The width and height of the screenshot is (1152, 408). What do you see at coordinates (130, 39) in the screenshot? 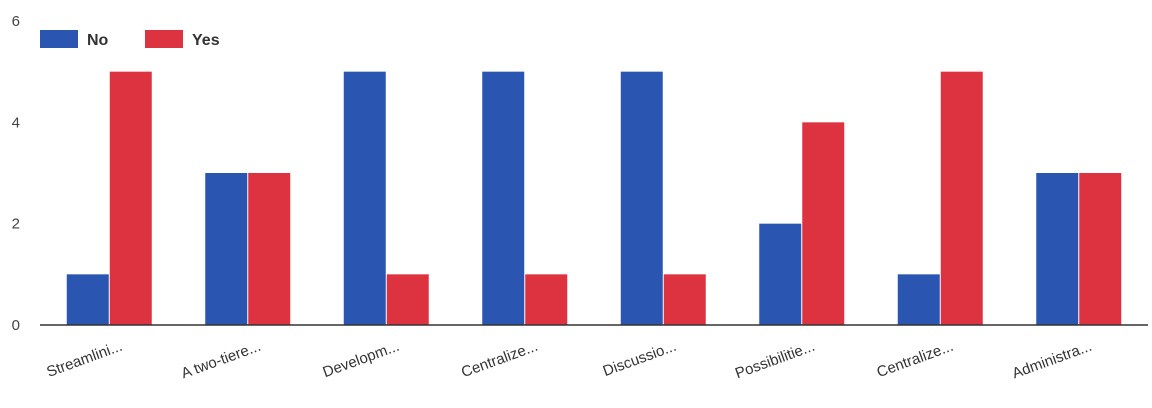
I see `legend: No Yes` at bounding box center [130, 39].